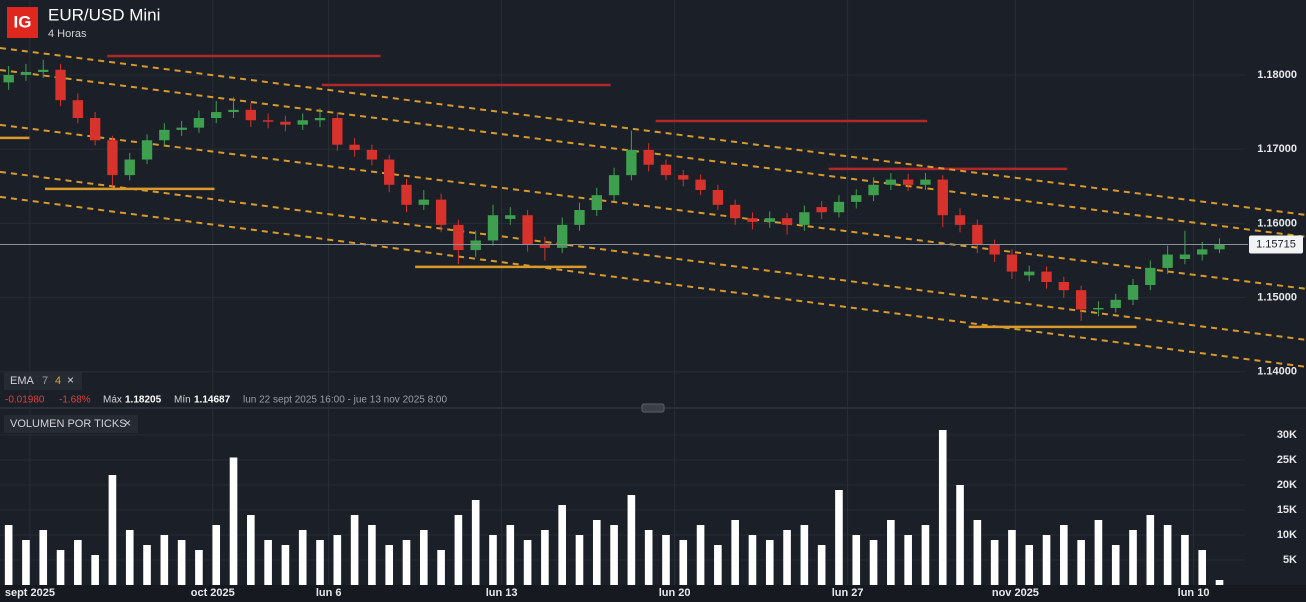  What do you see at coordinates (653, 408) in the screenshot?
I see `pane-resize-handle` at bounding box center [653, 408].